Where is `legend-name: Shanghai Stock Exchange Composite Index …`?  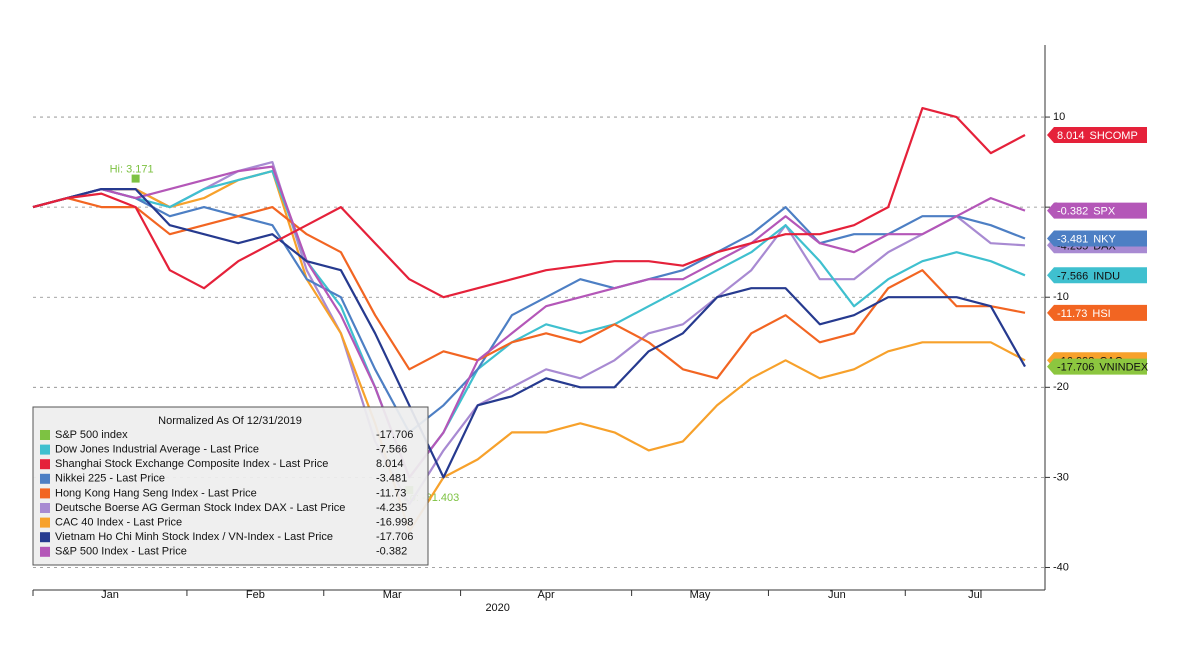 legend-name: Shanghai Stock Exchange Composite Index … is located at coordinates (191, 464).